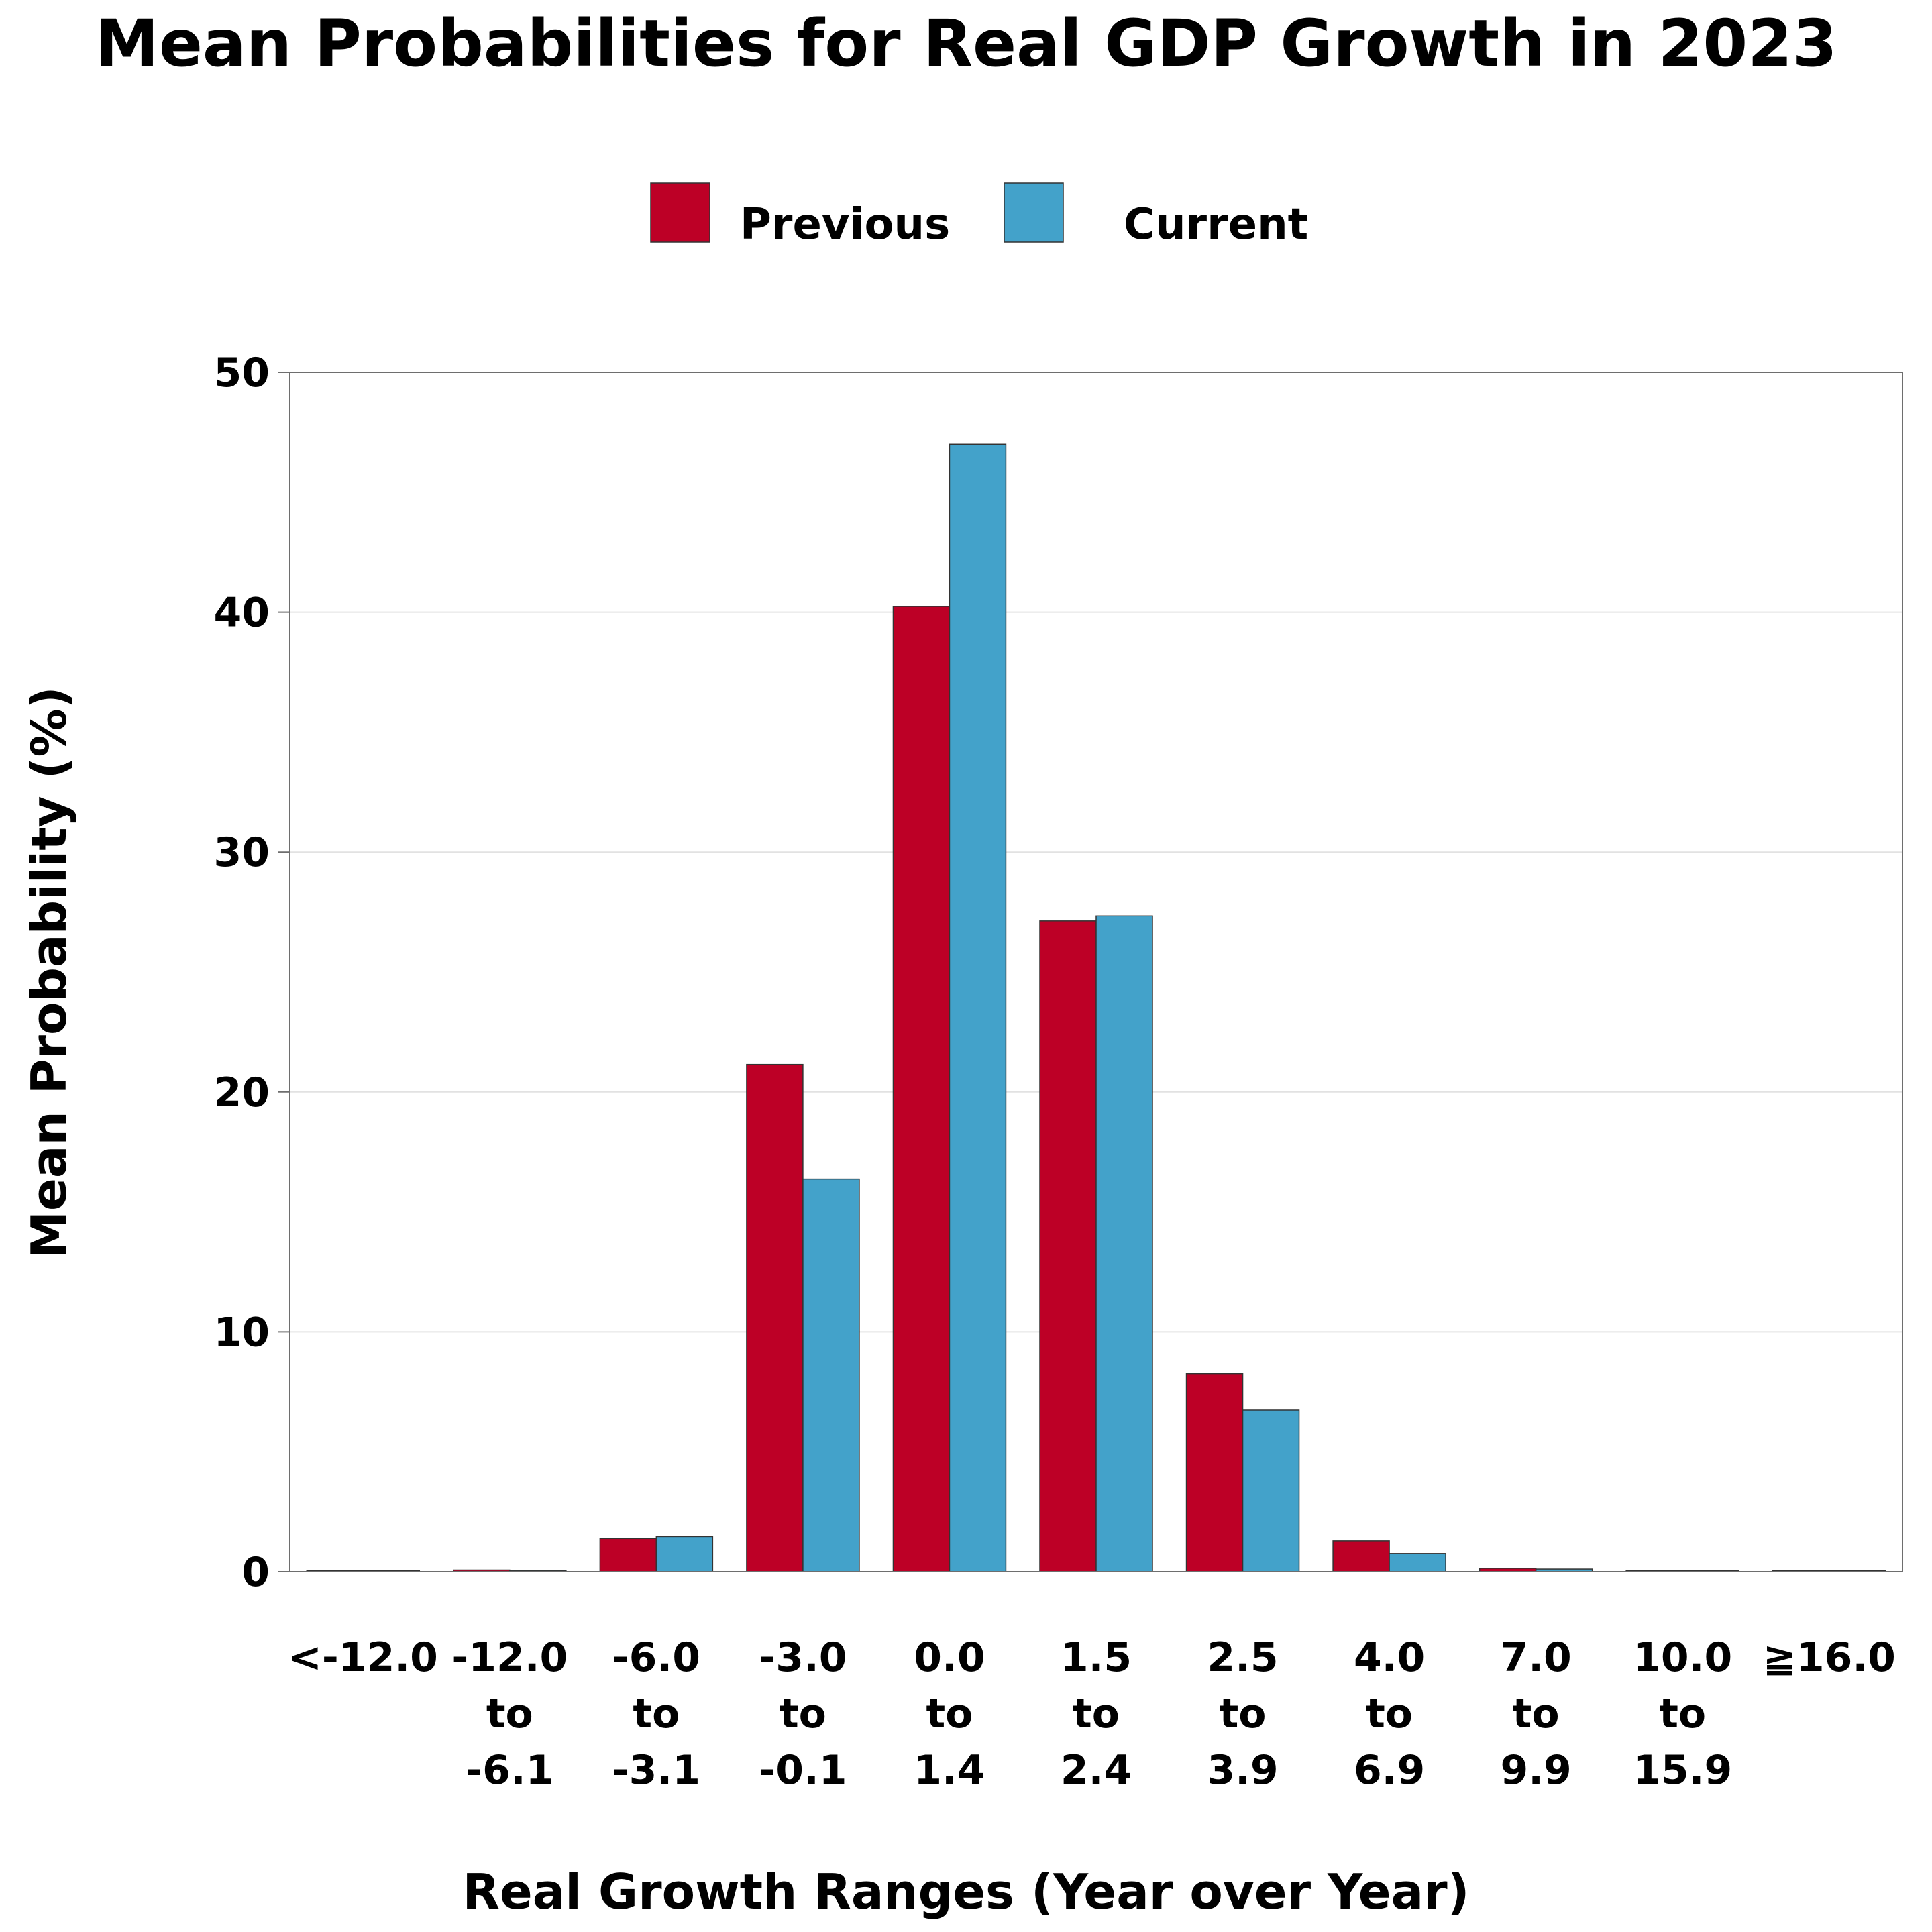 Image resolution: width=1932 pixels, height=1932 pixels. I want to click on legend-label-previous: Previous, so click(845, 225).